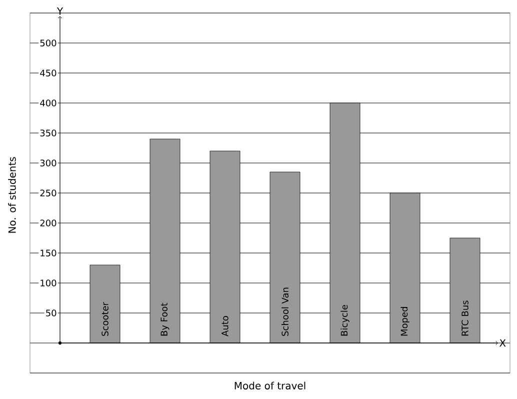 This screenshot has height=399, width=517. What do you see at coordinates (48, 43) in the screenshot?
I see `y-tick-label: 500` at bounding box center [48, 43].